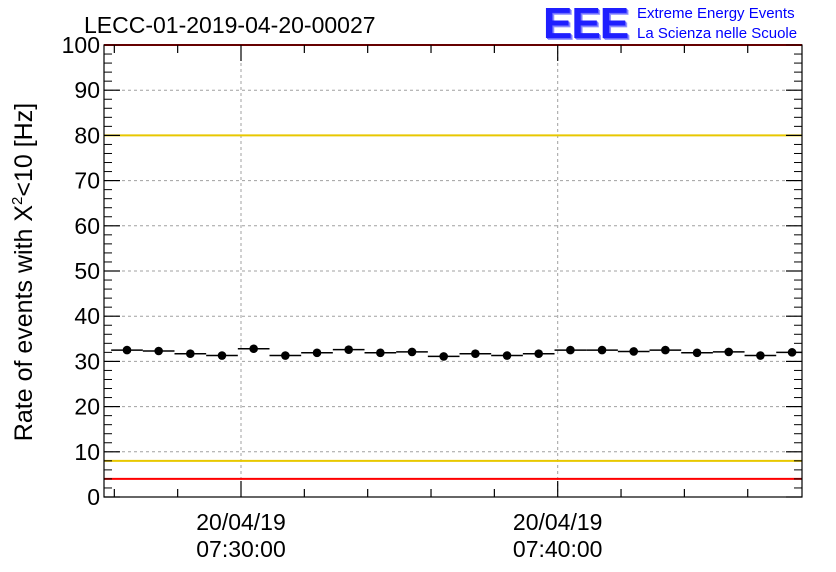 The width and height of the screenshot is (836, 572). Describe the element at coordinates (230, 25) in the screenshot. I see `chart-title: LECC-01-2019-04-20-00027` at that location.